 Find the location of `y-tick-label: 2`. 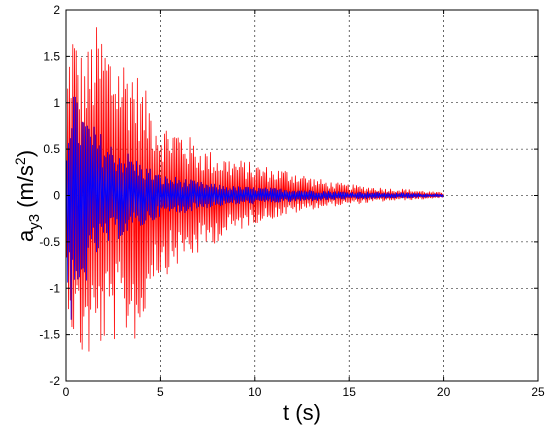

y-tick-label: 2 is located at coordinates (56, 10).